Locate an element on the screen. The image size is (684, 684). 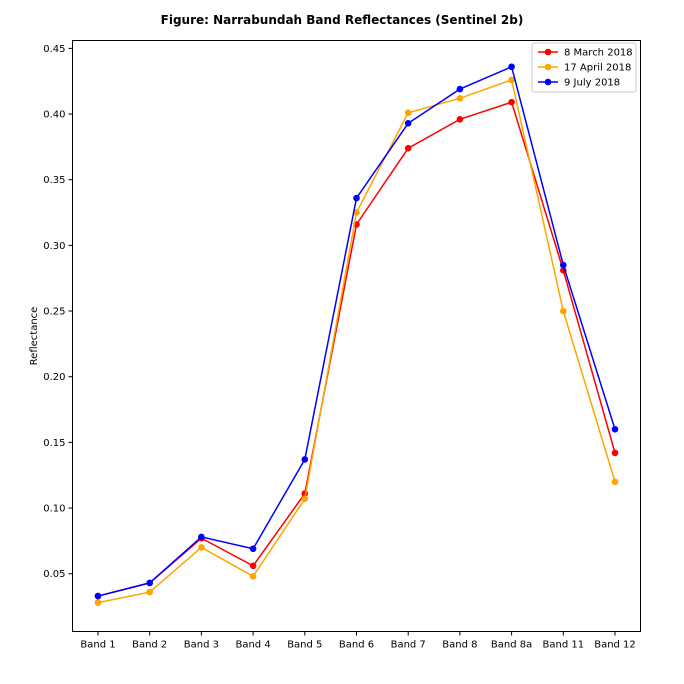
y-tick-label: 0.15 is located at coordinates (54, 443).